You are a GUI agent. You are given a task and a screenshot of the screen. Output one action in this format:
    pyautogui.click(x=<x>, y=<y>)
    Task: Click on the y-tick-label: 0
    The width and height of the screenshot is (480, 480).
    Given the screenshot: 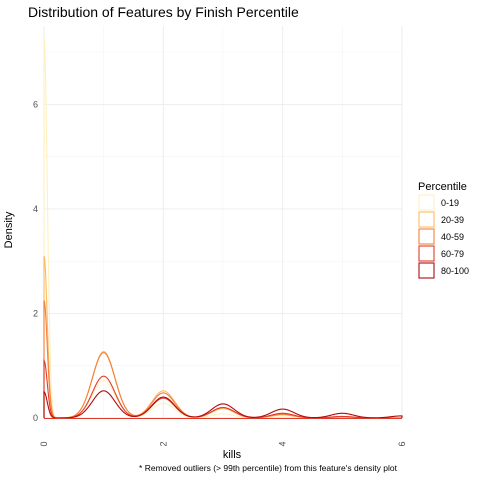 What is the action you would take?
    pyautogui.click(x=35, y=418)
    